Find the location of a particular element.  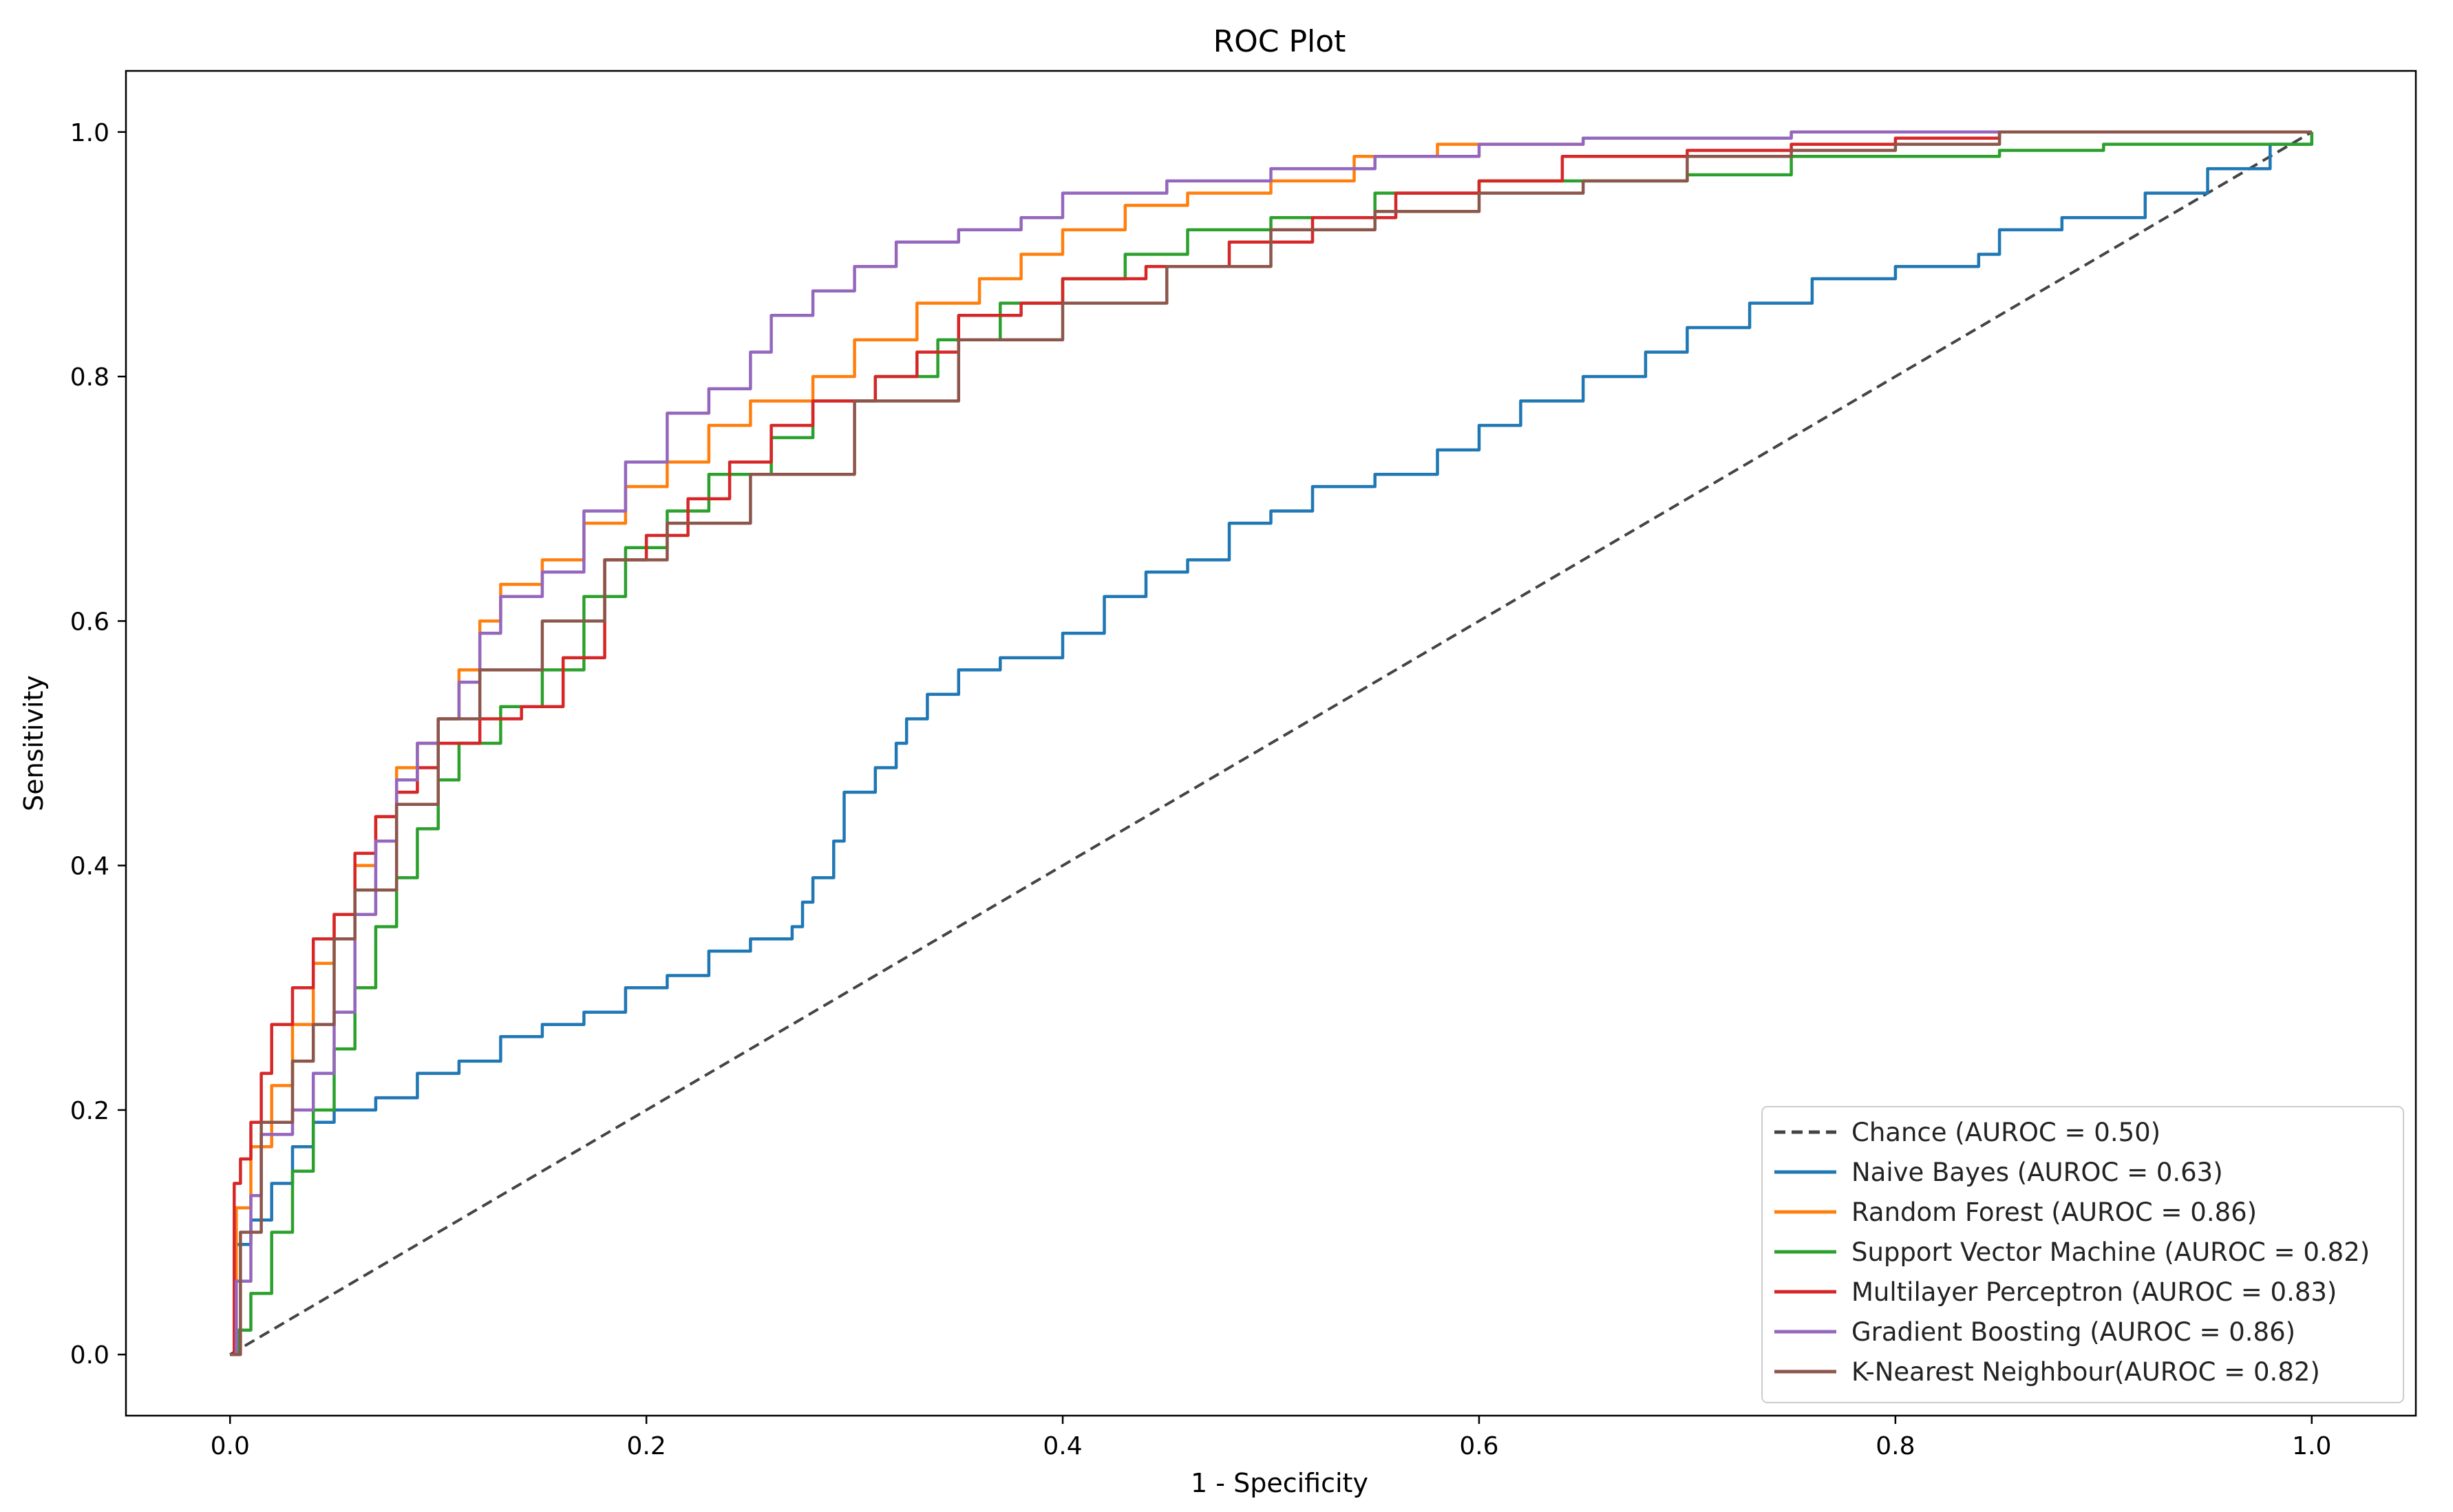

x-tick-label: 0.0 is located at coordinates (230, 1446).